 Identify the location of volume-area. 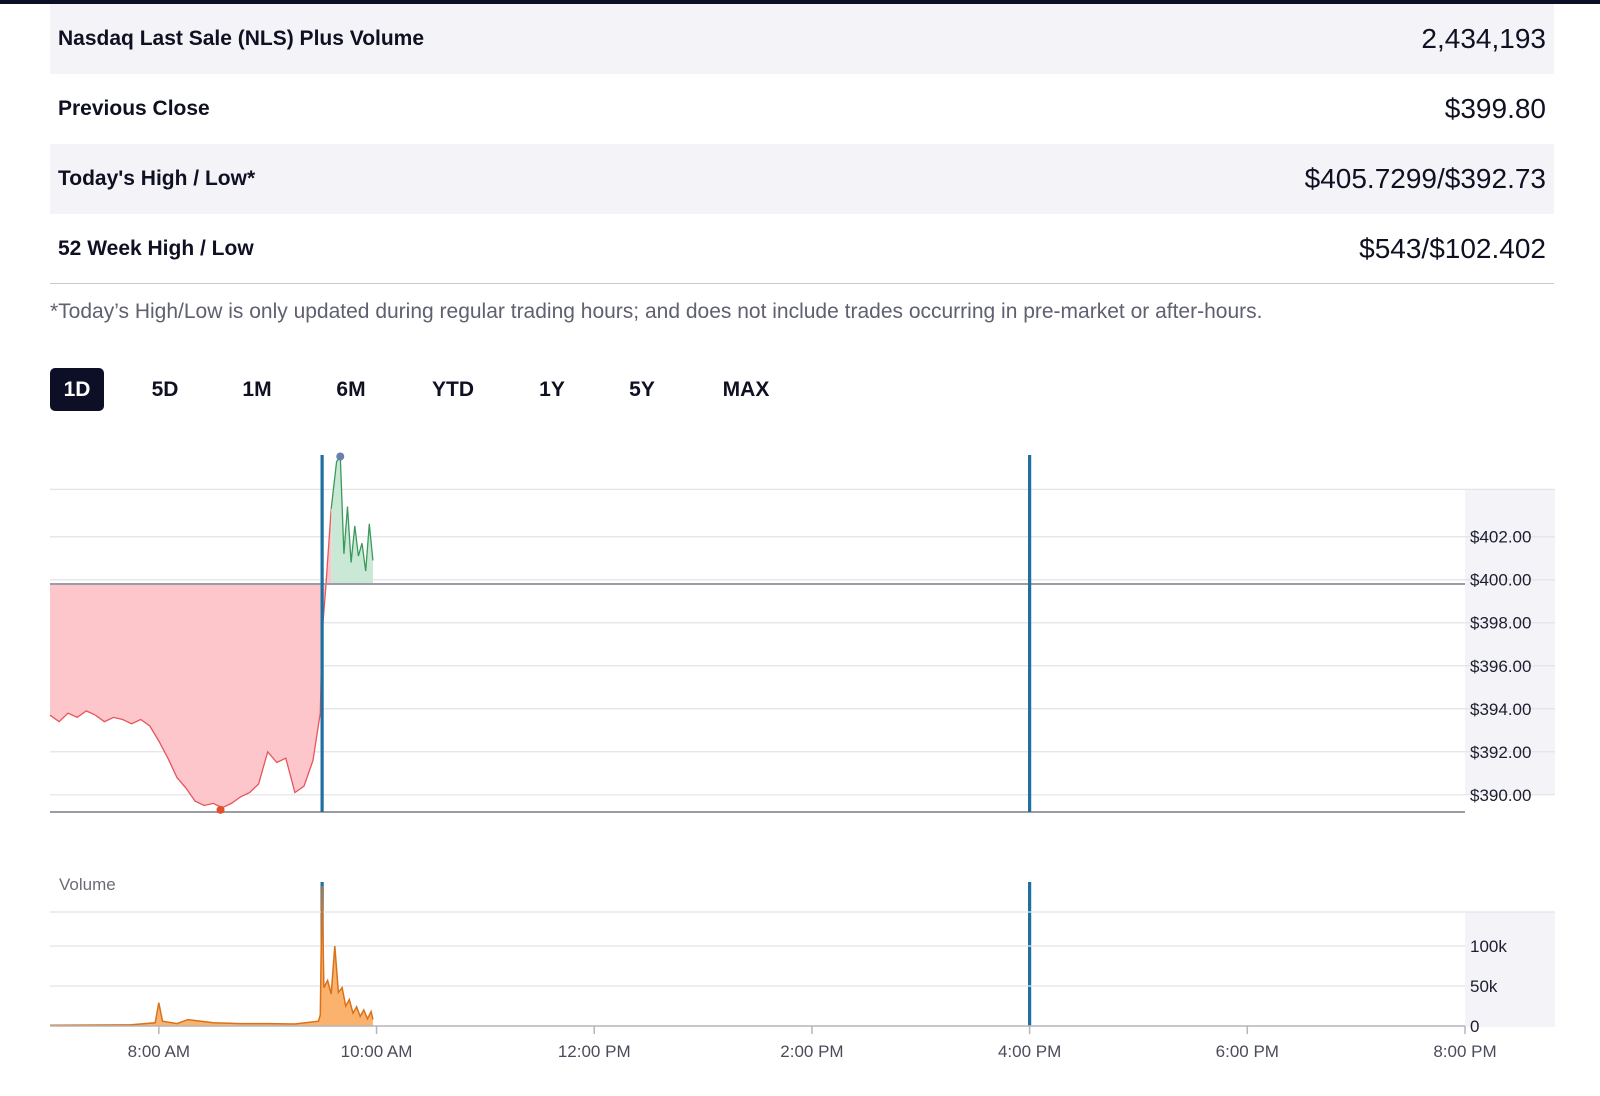
(211, 956).